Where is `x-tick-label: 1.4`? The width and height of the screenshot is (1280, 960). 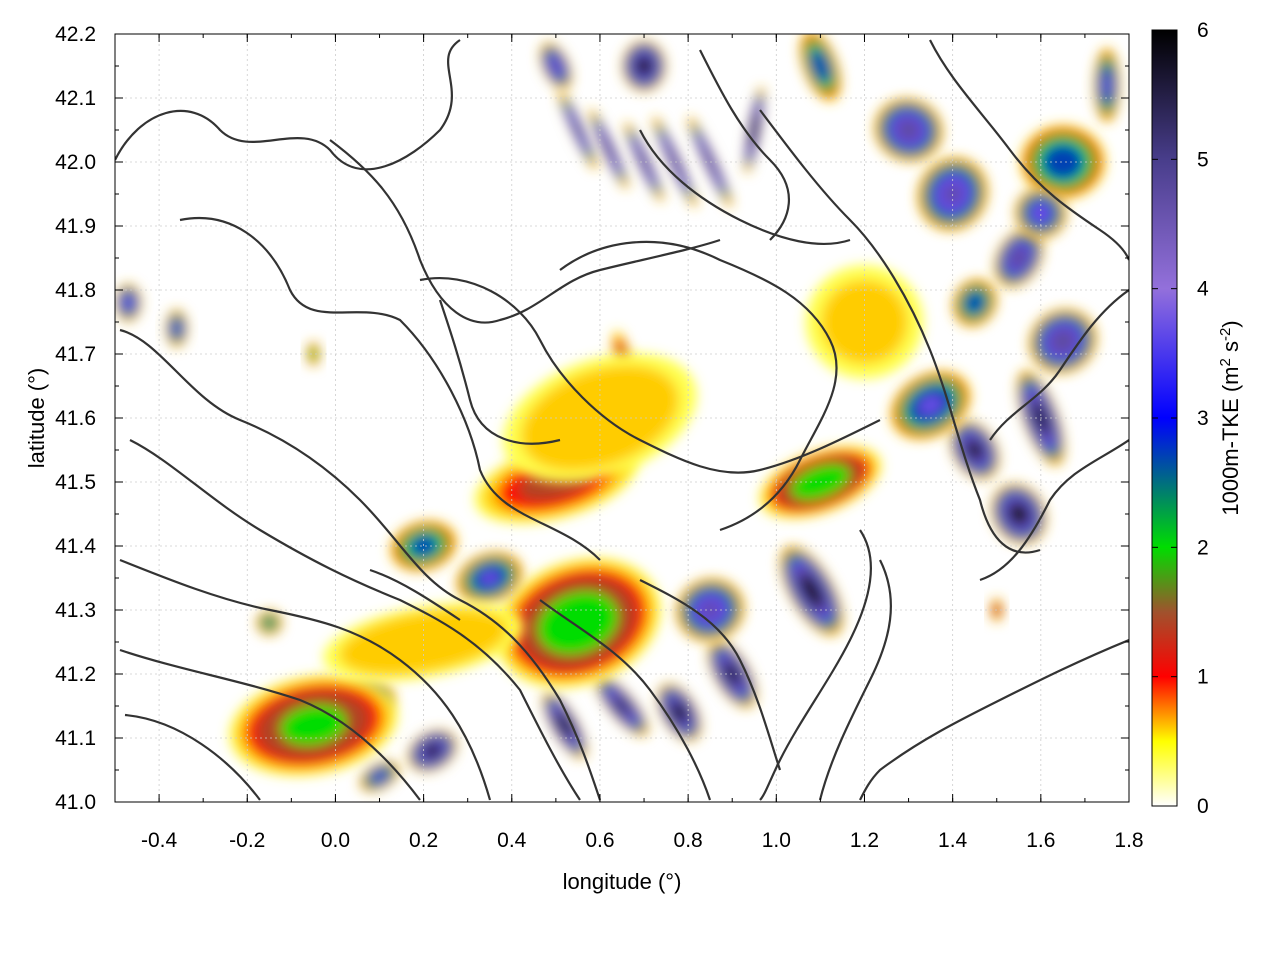 x-tick-label: 1.4 is located at coordinates (953, 840).